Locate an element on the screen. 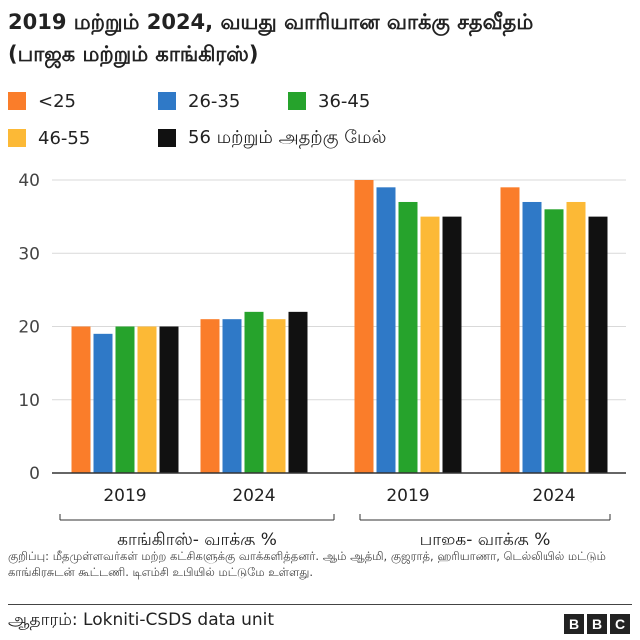  legend-item-46-55: 46-55 is located at coordinates (49, 138).